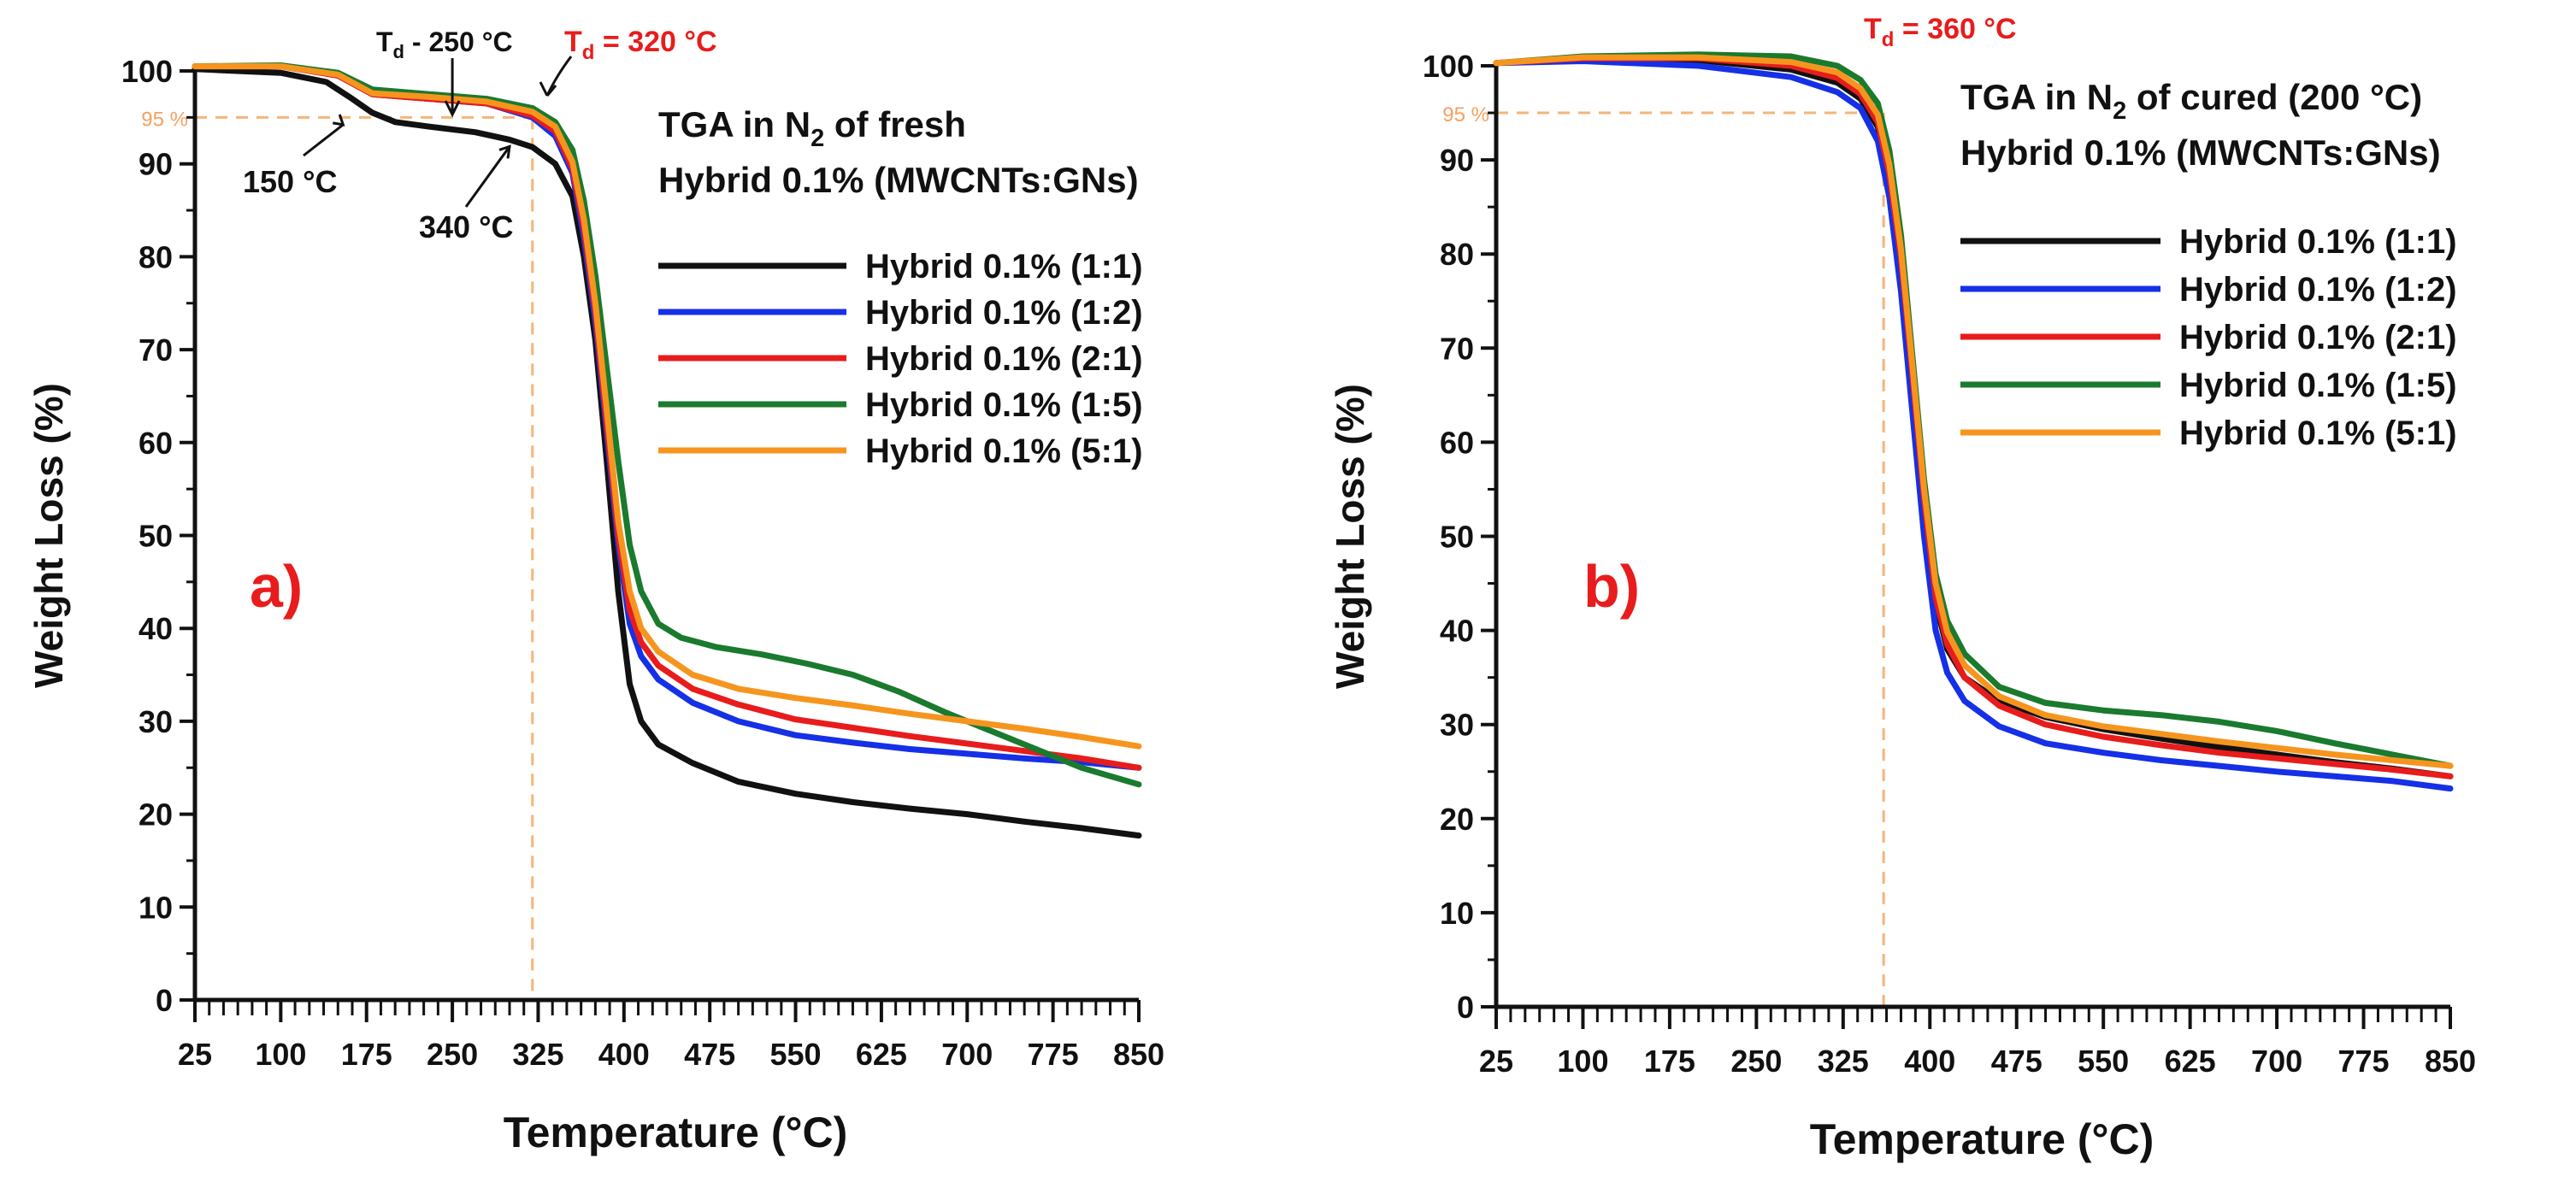 The image size is (2576, 1194). I want to click on legend-title-part: of fresh, so click(895, 124).